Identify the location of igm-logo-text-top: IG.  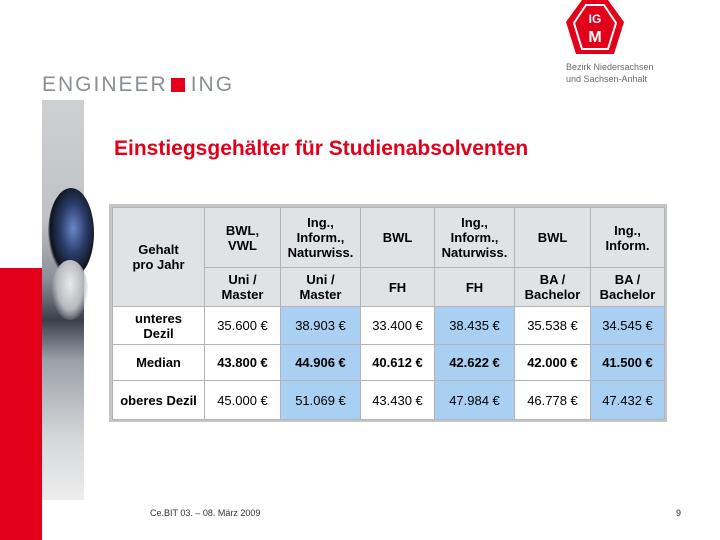
(595, 19).